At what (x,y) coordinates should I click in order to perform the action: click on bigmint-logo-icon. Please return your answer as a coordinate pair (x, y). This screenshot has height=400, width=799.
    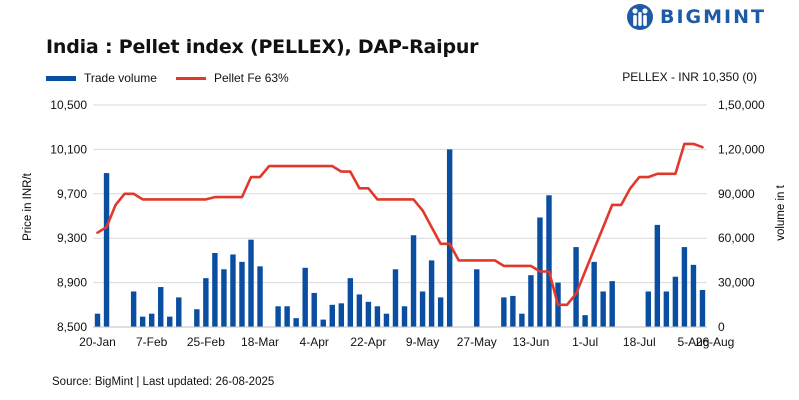
    Looking at the image, I should click on (640, 17).